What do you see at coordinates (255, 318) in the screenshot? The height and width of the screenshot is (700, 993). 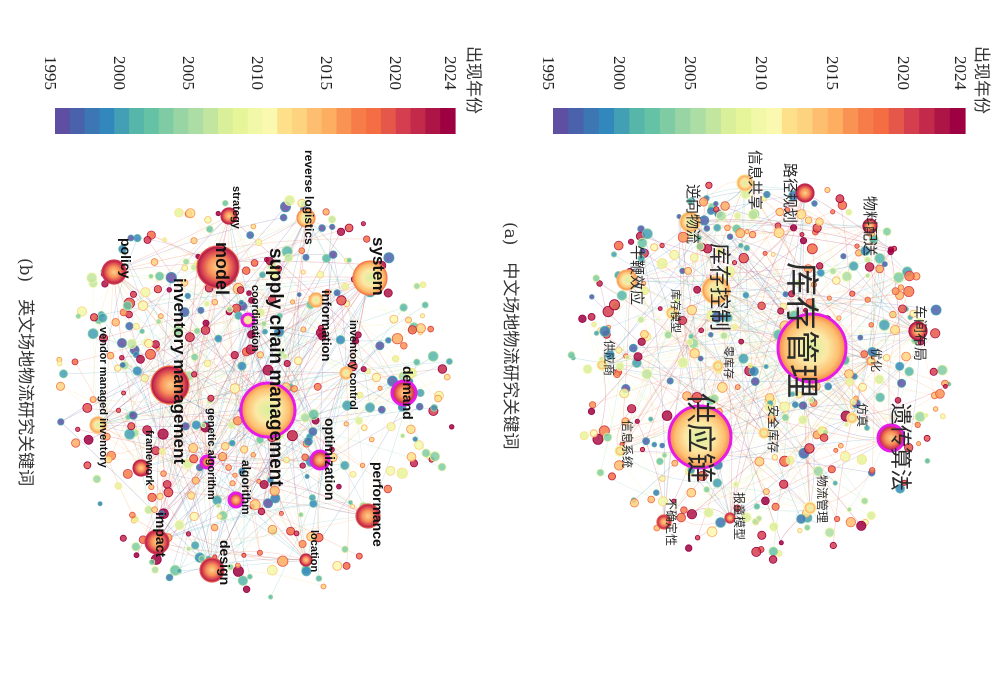 I see `keyword-label: coordination` at bounding box center [255, 318].